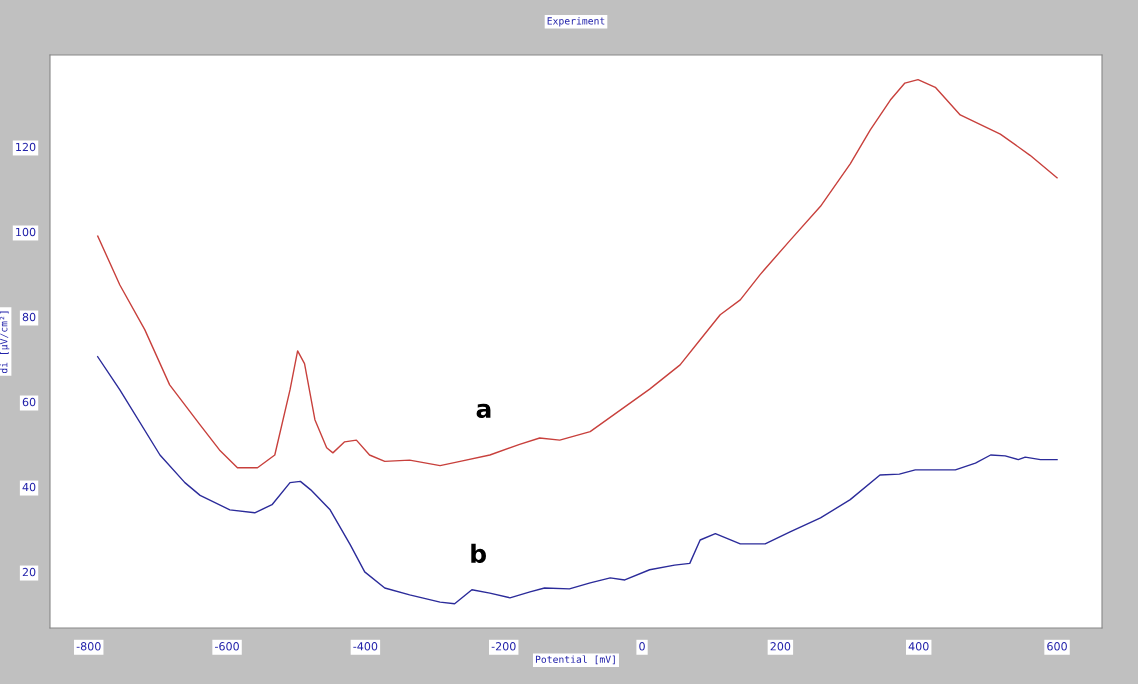  Describe the element at coordinates (29, 572) in the screenshot. I see `y-tick-label: 20` at that location.